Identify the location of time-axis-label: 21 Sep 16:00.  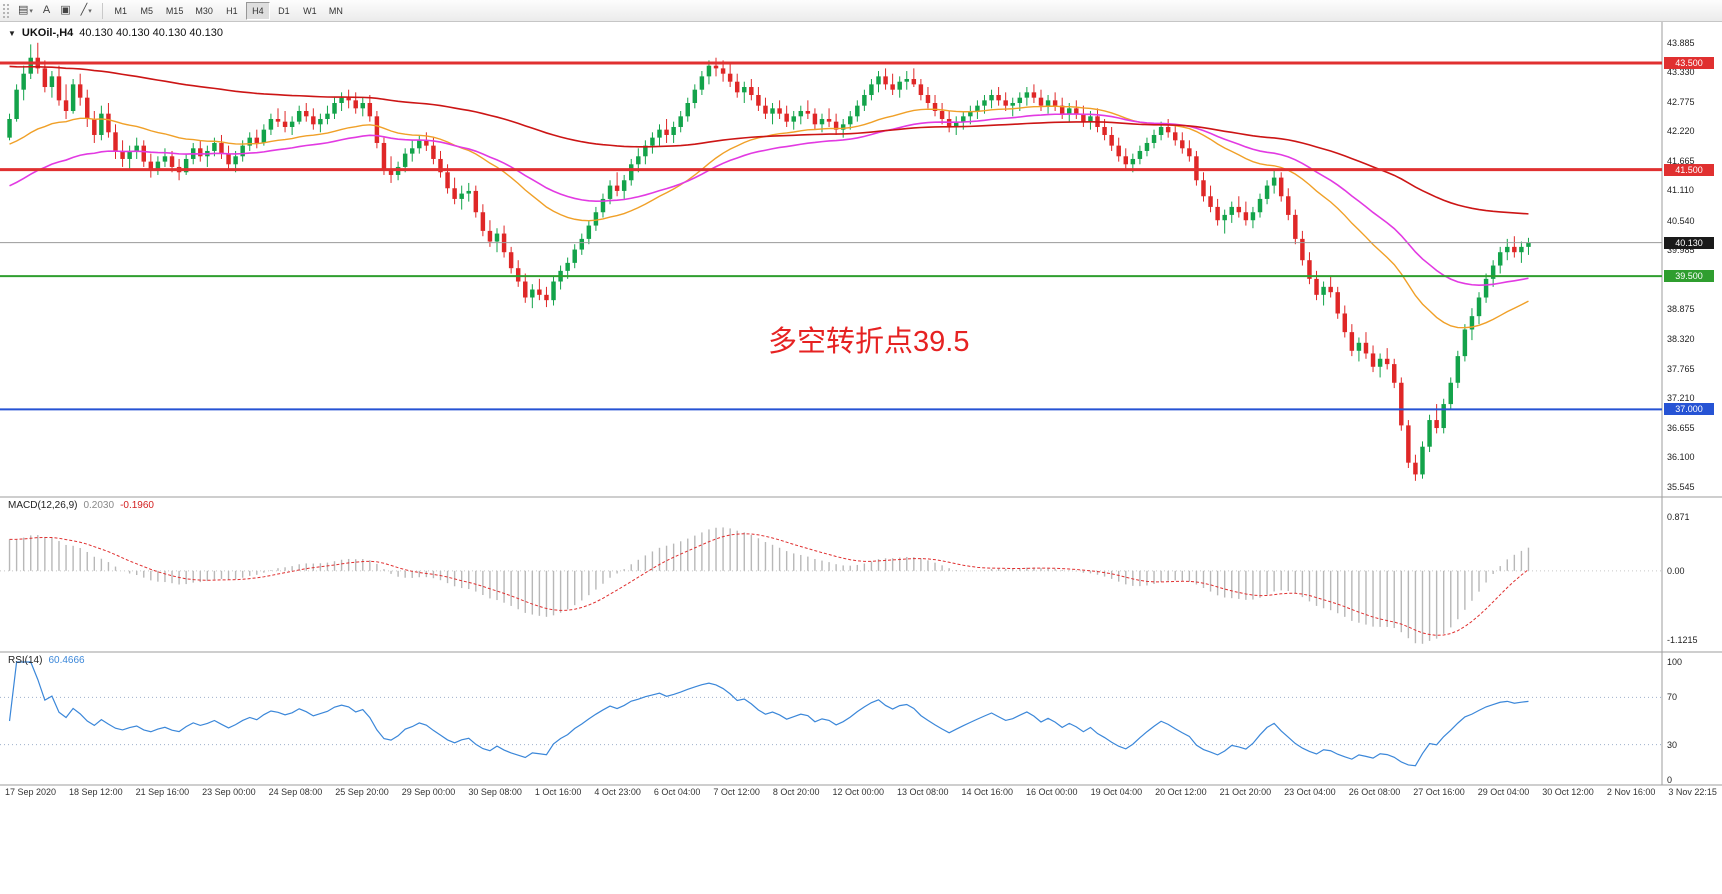
(162, 792).